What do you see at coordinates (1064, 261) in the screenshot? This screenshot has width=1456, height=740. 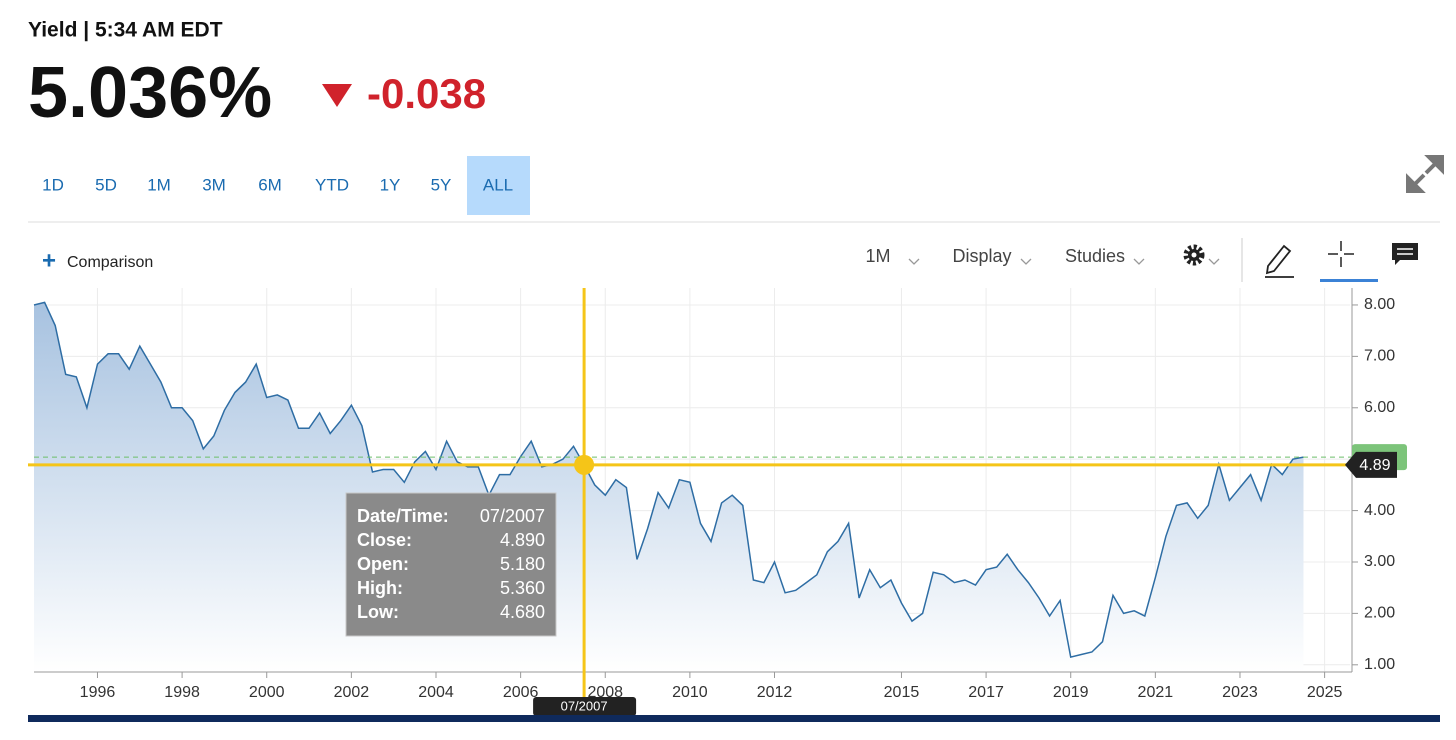 I see `chevrons` at bounding box center [1064, 261].